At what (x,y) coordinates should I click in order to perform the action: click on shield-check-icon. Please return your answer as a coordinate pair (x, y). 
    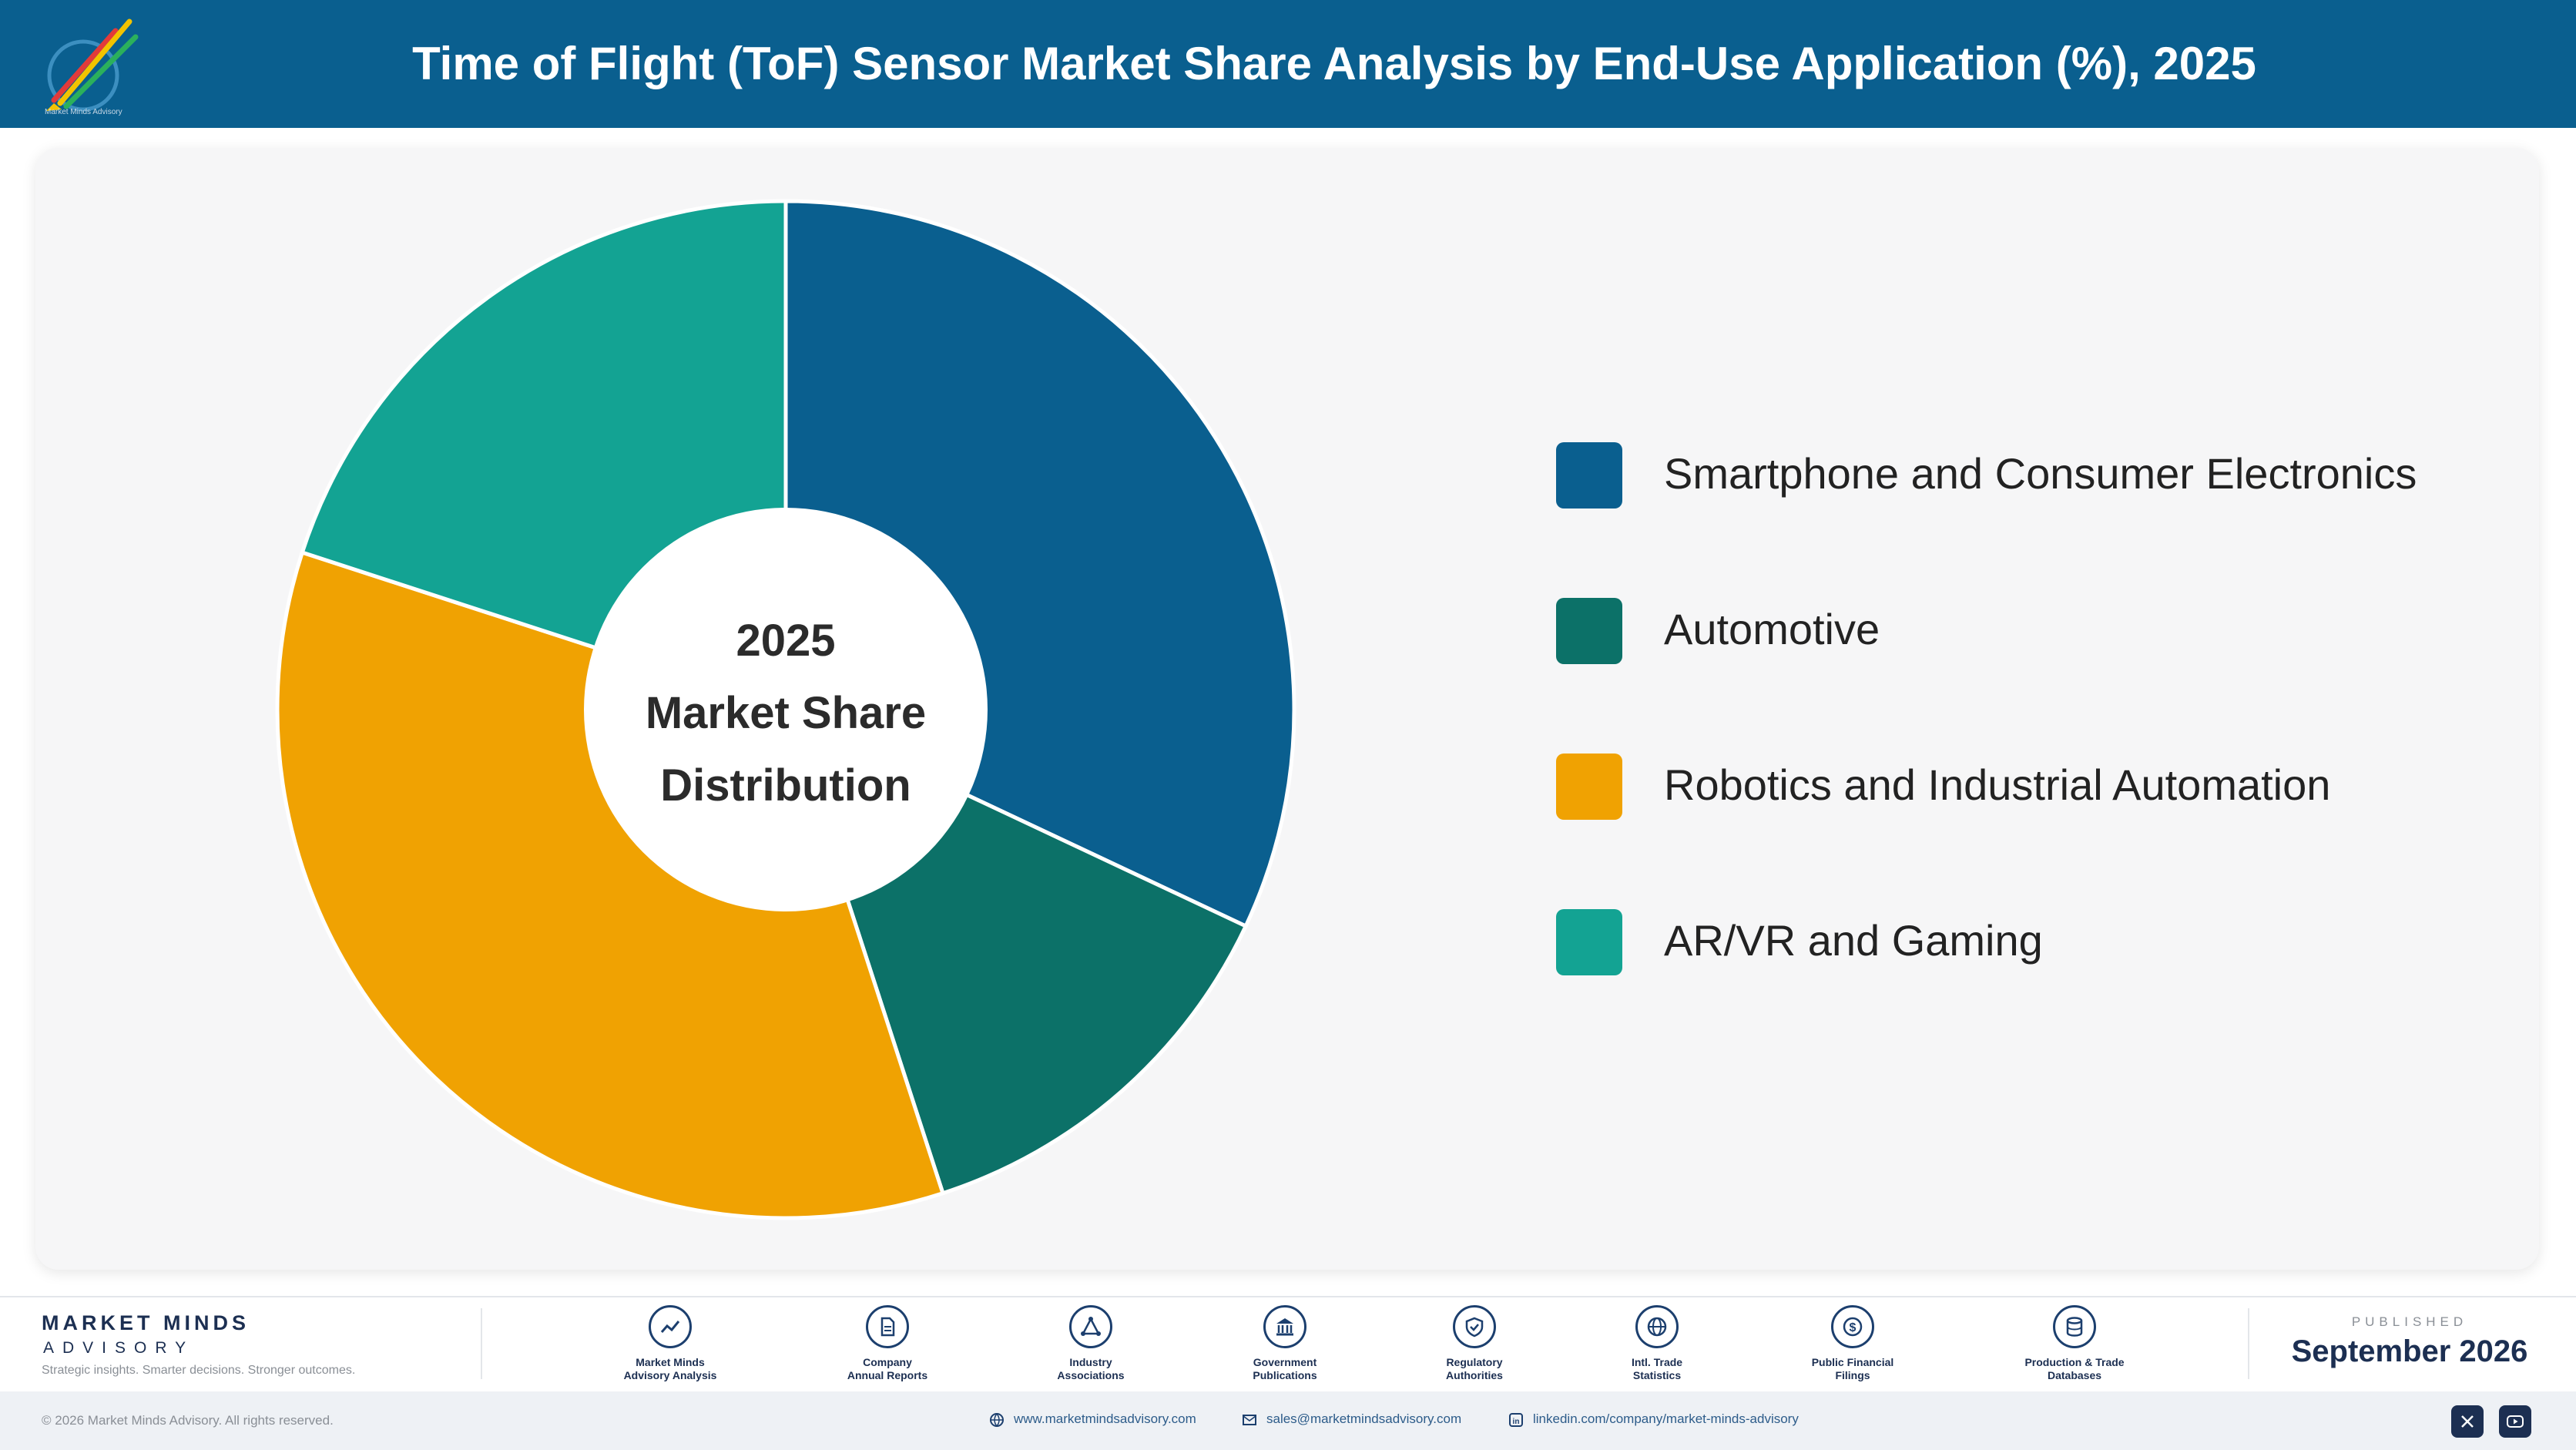
    Looking at the image, I should click on (1474, 1326).